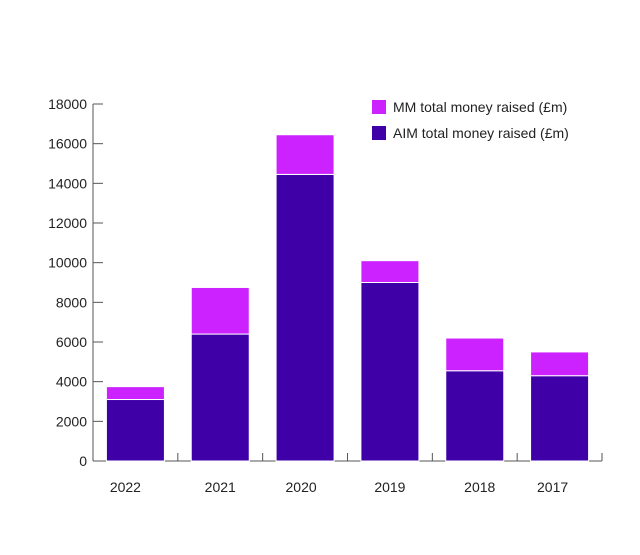 The height and width of the screenshot is (555, 640). Describe the element at coordinates (220, 487) in the screenshot. I see `x-tick-label: 2021` at that location.